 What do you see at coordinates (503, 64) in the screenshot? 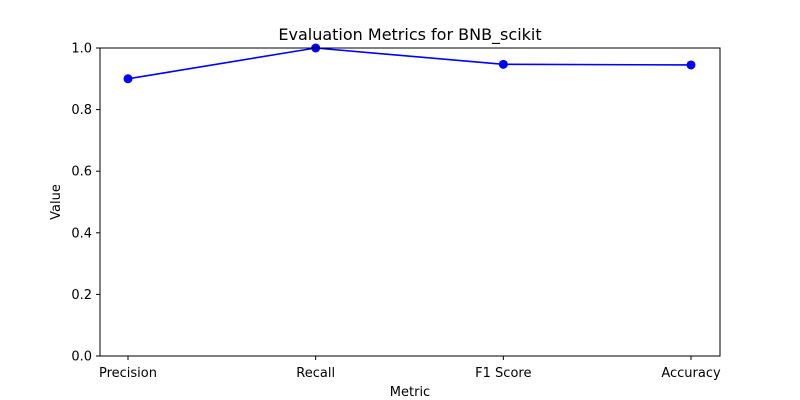
I see `data-point-f1-score` at bounding box center [503, 64].